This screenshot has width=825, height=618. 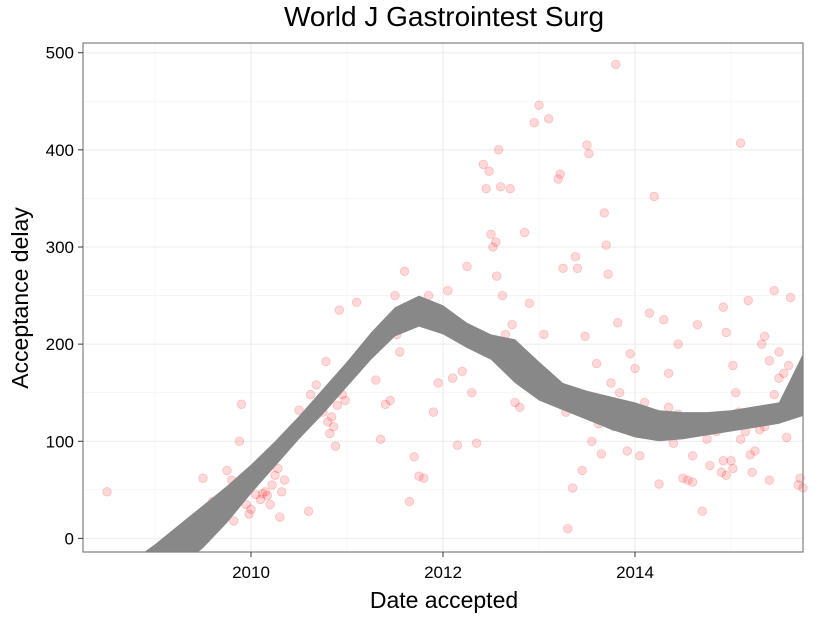 I want to click on y-tick-label: 200, so click(x=60, y=344).